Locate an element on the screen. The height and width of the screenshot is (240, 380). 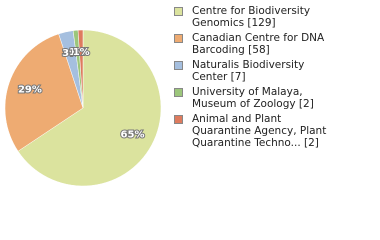
legend-label: Naturalis Biodiversity Center [7] is located at coordinates (248, 71).